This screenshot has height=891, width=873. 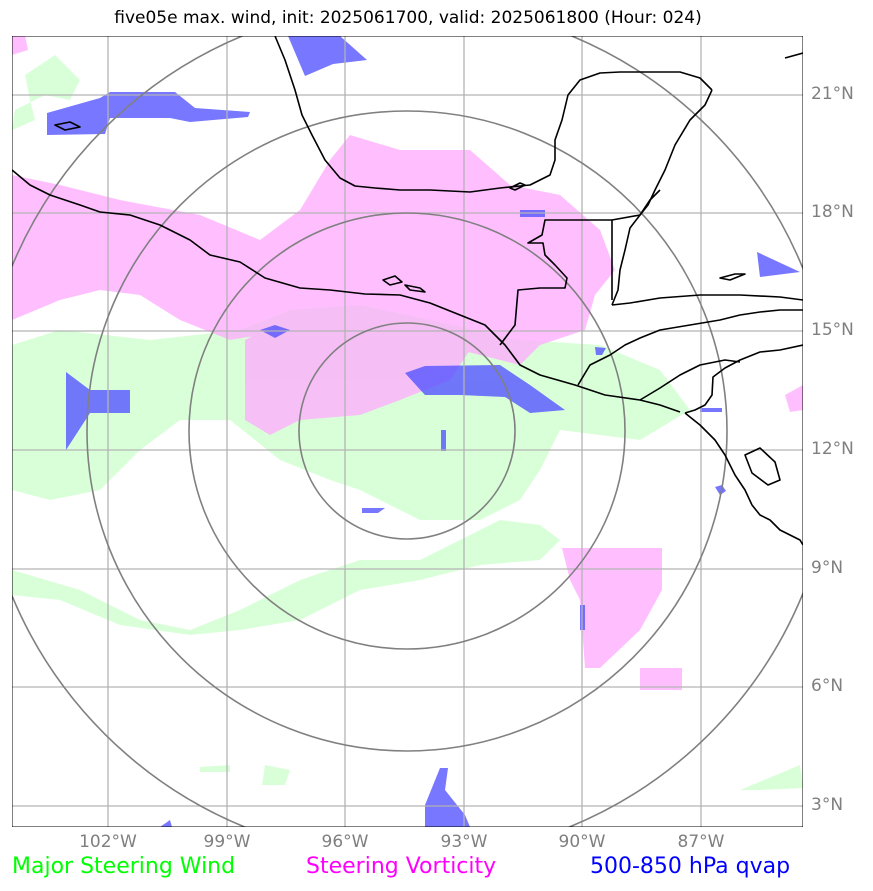 What do you see at coordinates (98, 411) in the screenshot?
I see `qvap-region-w` at bounding box center [98, 411].